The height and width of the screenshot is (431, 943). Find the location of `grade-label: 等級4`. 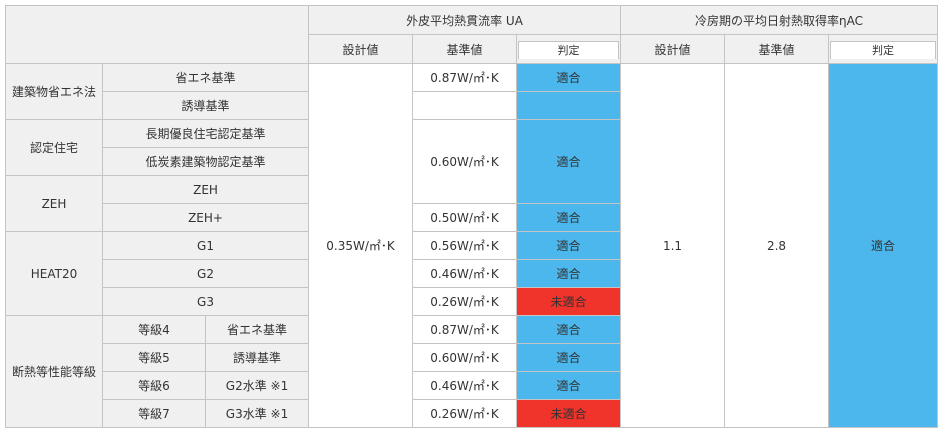

grade-label: 等級4 is located at coordinates (154, 329).